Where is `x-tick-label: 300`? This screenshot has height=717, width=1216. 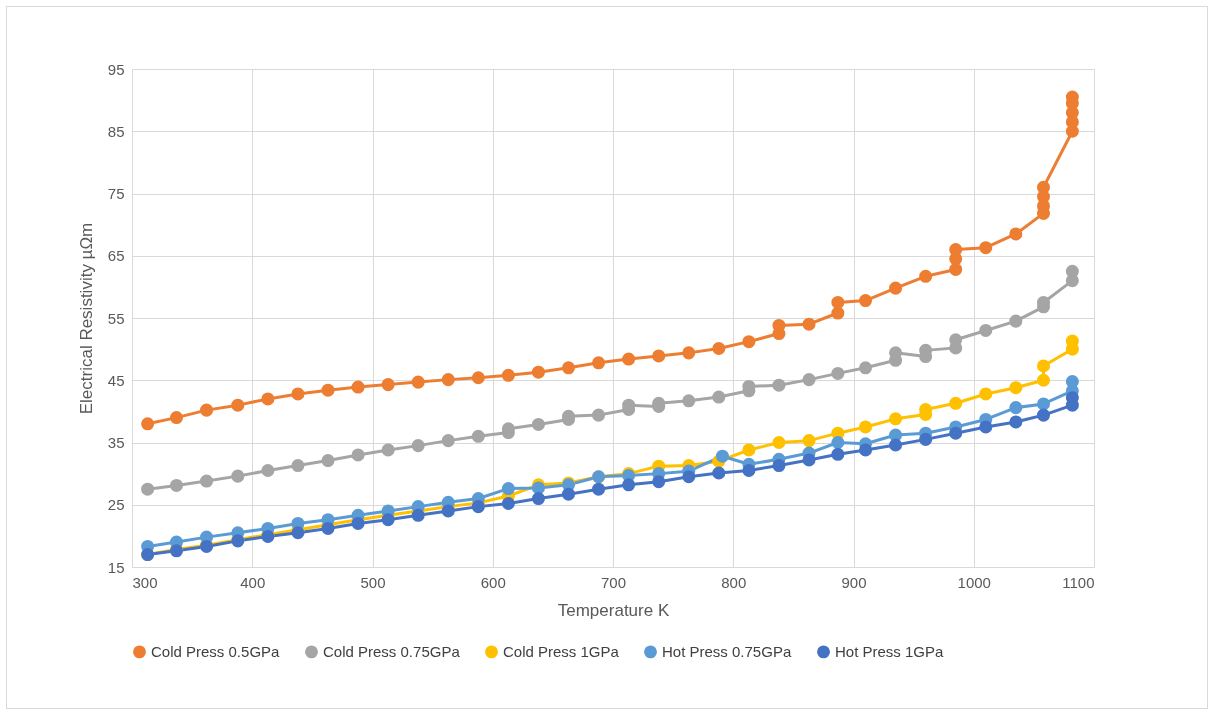 x-tick-label: 300 is located at coordinates (145, 582).